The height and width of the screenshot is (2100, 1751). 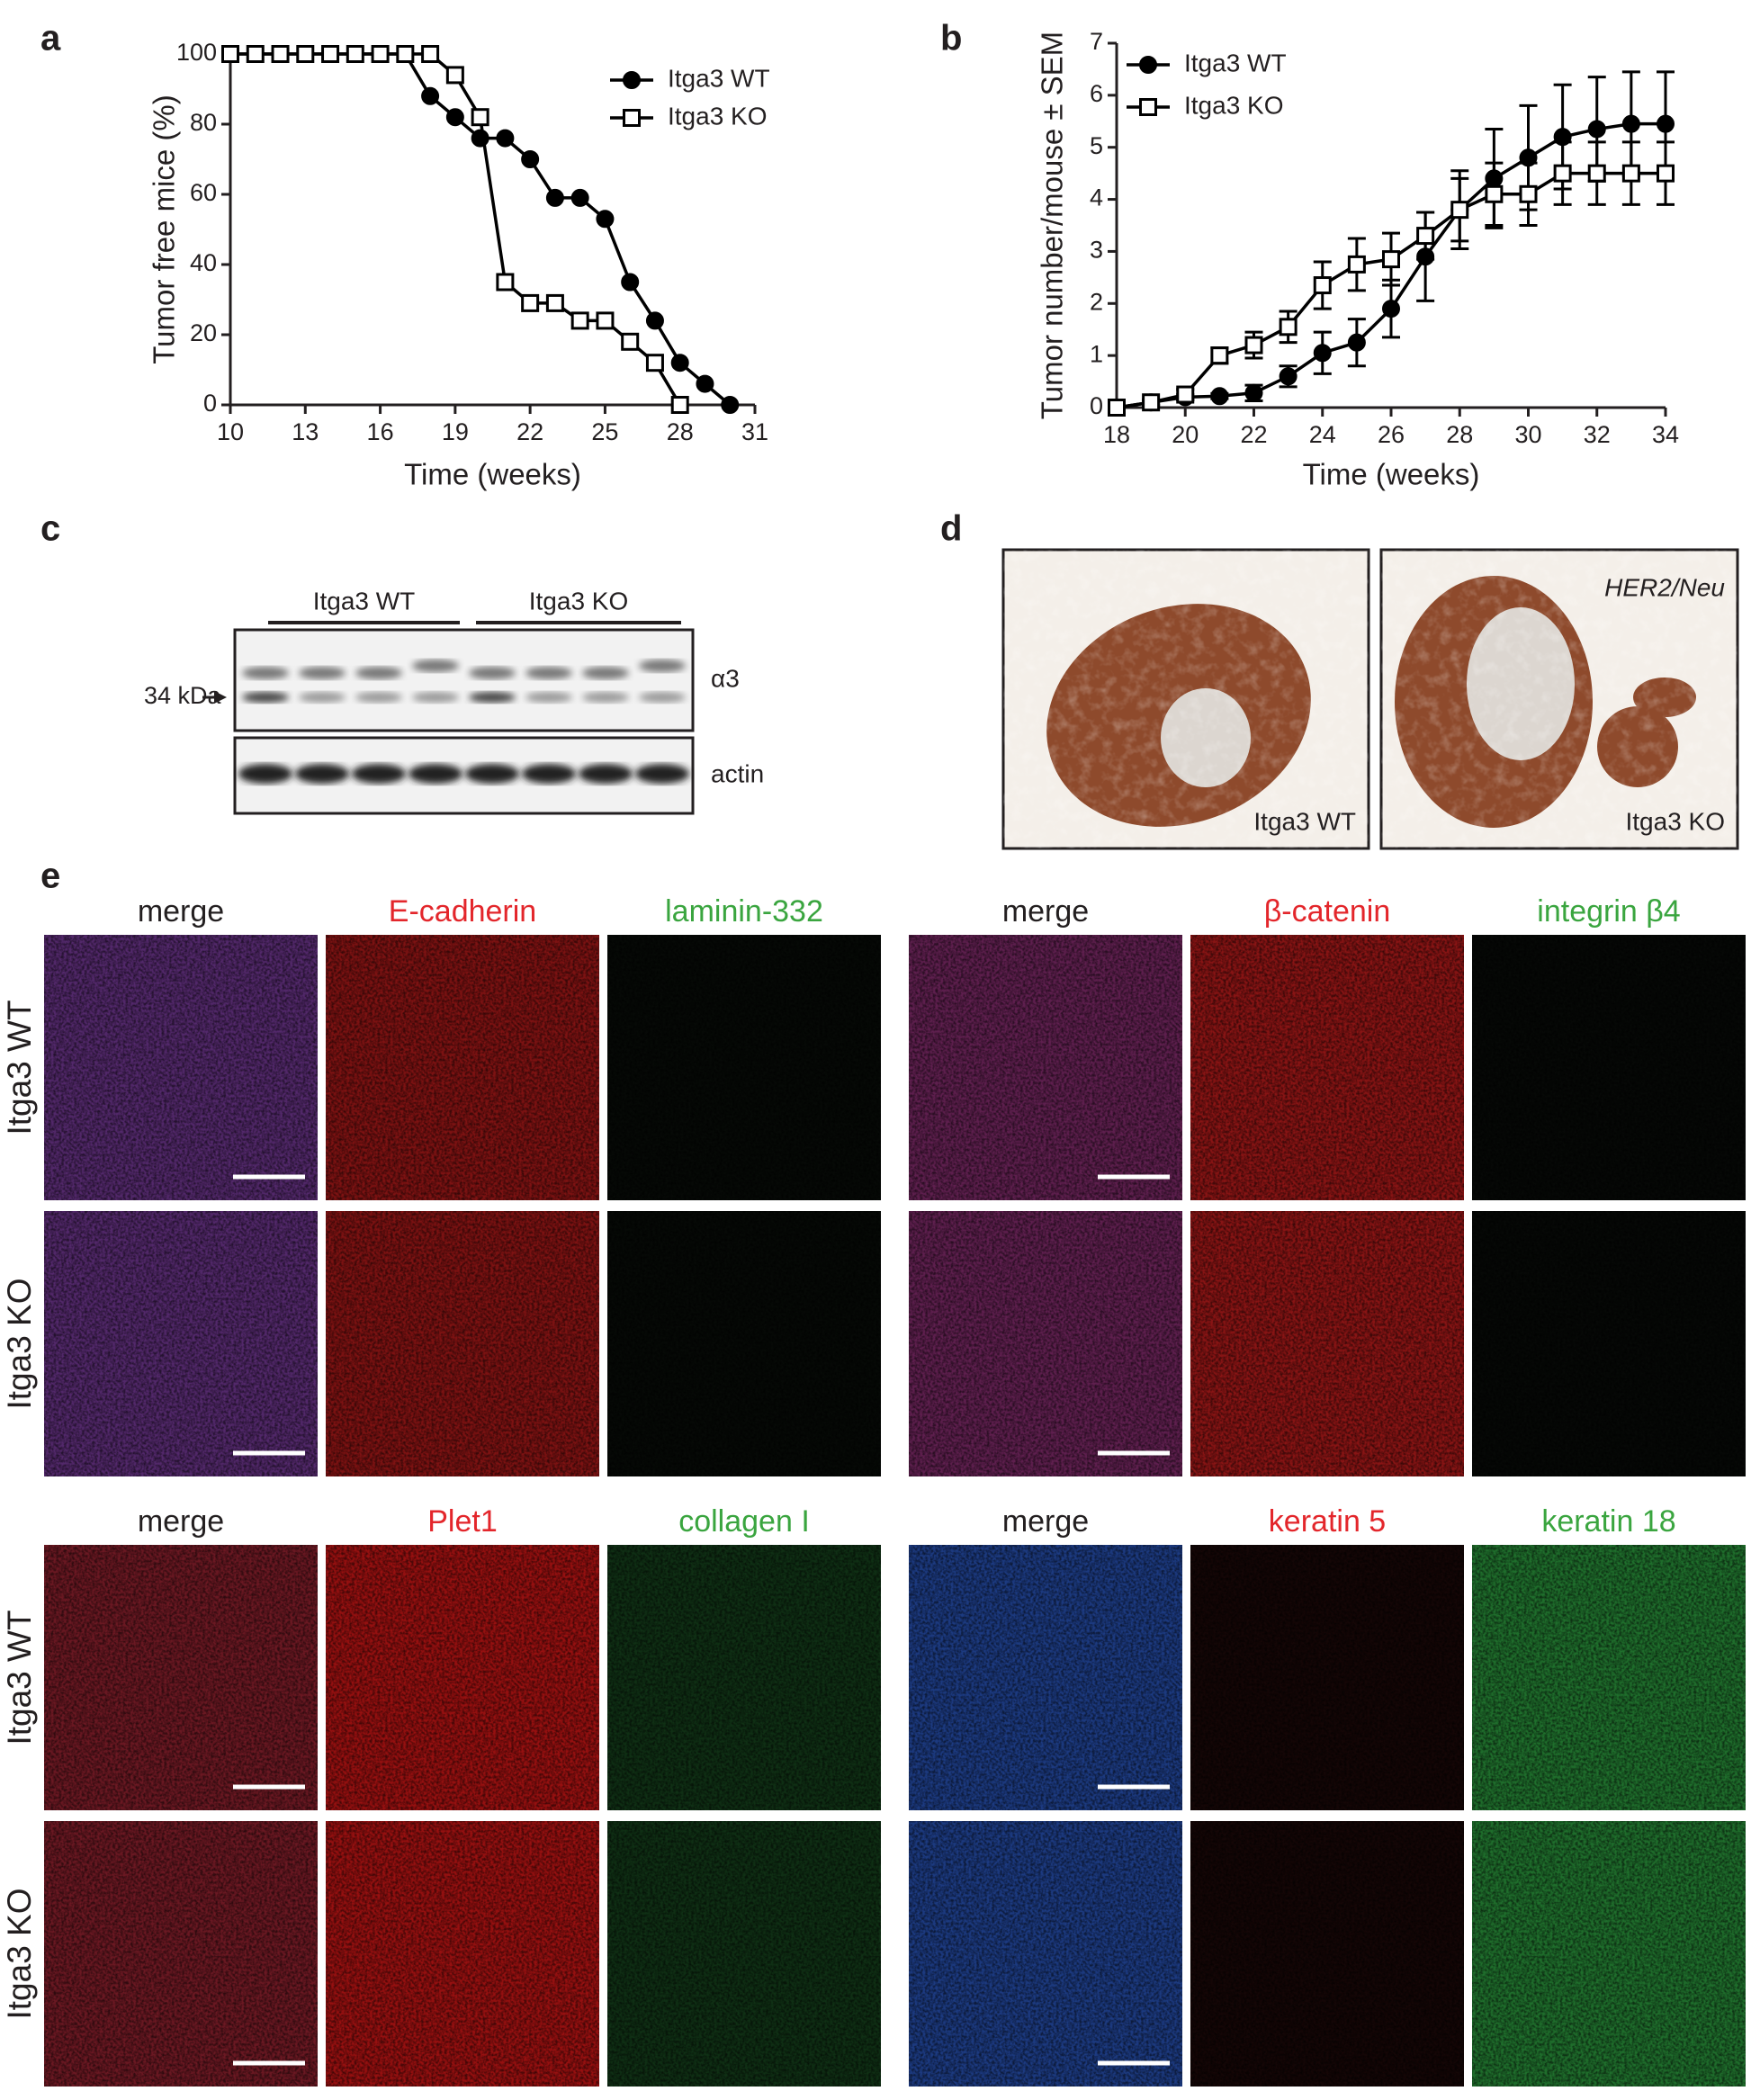 I want to click on column-header: E-cadherin, so click(x=463, y=911).